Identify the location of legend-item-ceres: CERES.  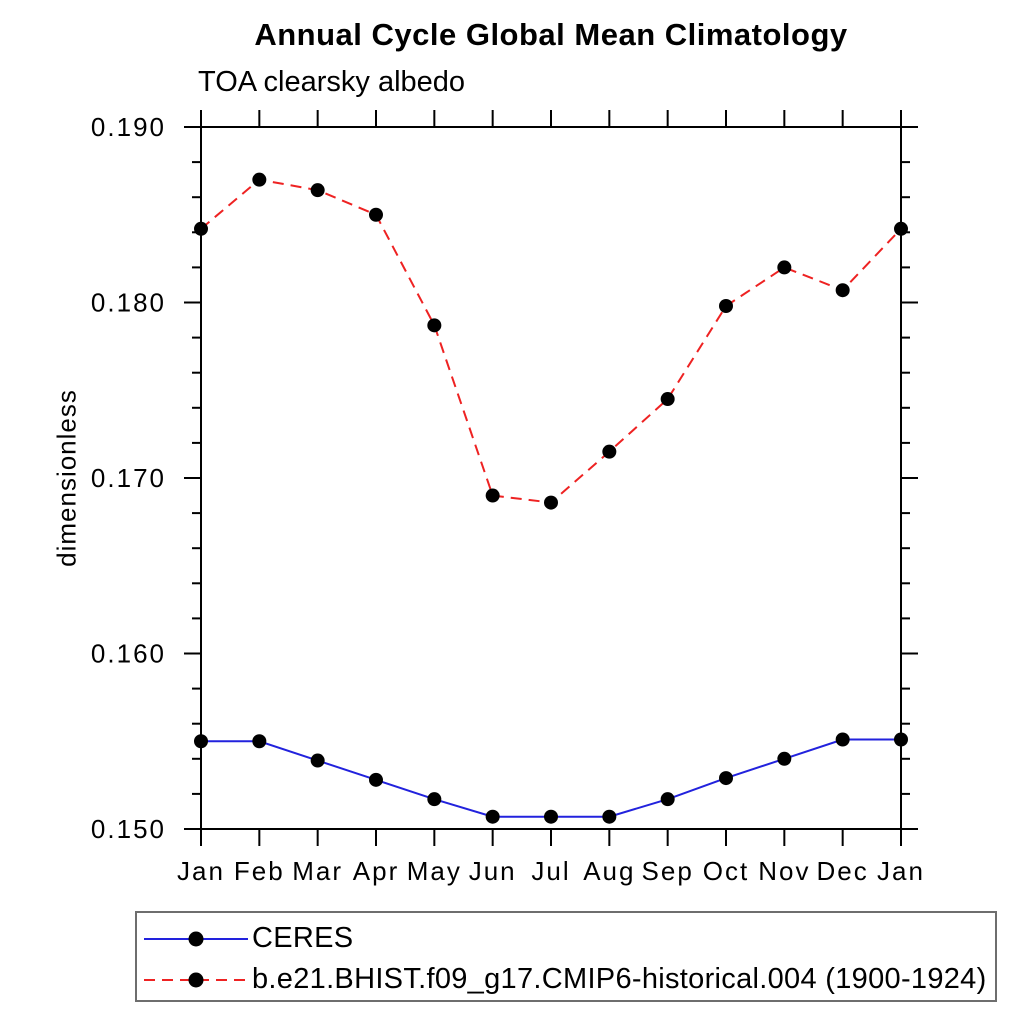
(568, 938).